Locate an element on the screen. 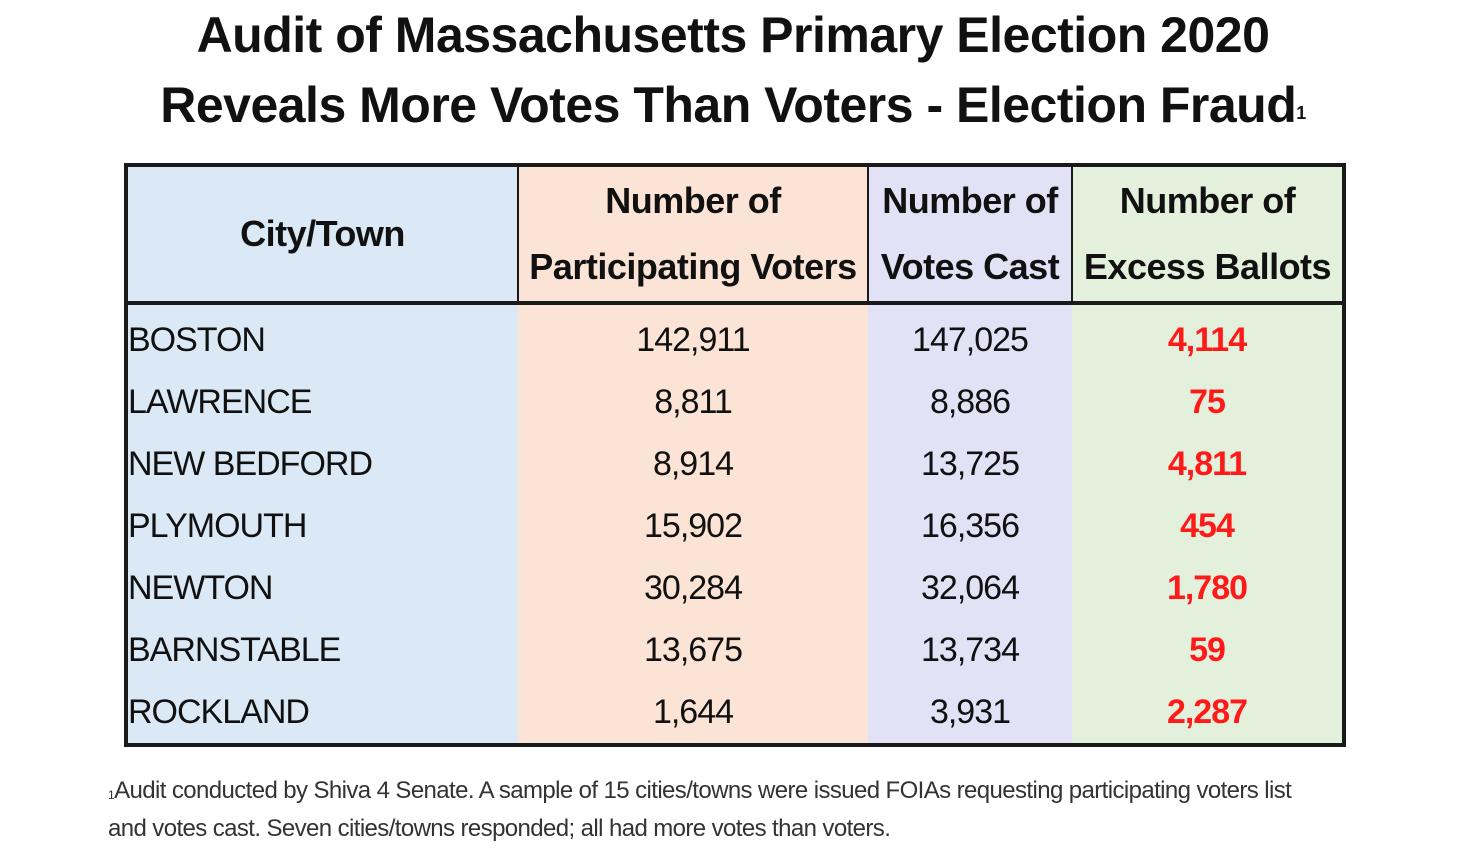 This screenshot has height=848, width=1466. cell-participating: 8,914 is located at coordinates (693, 464).